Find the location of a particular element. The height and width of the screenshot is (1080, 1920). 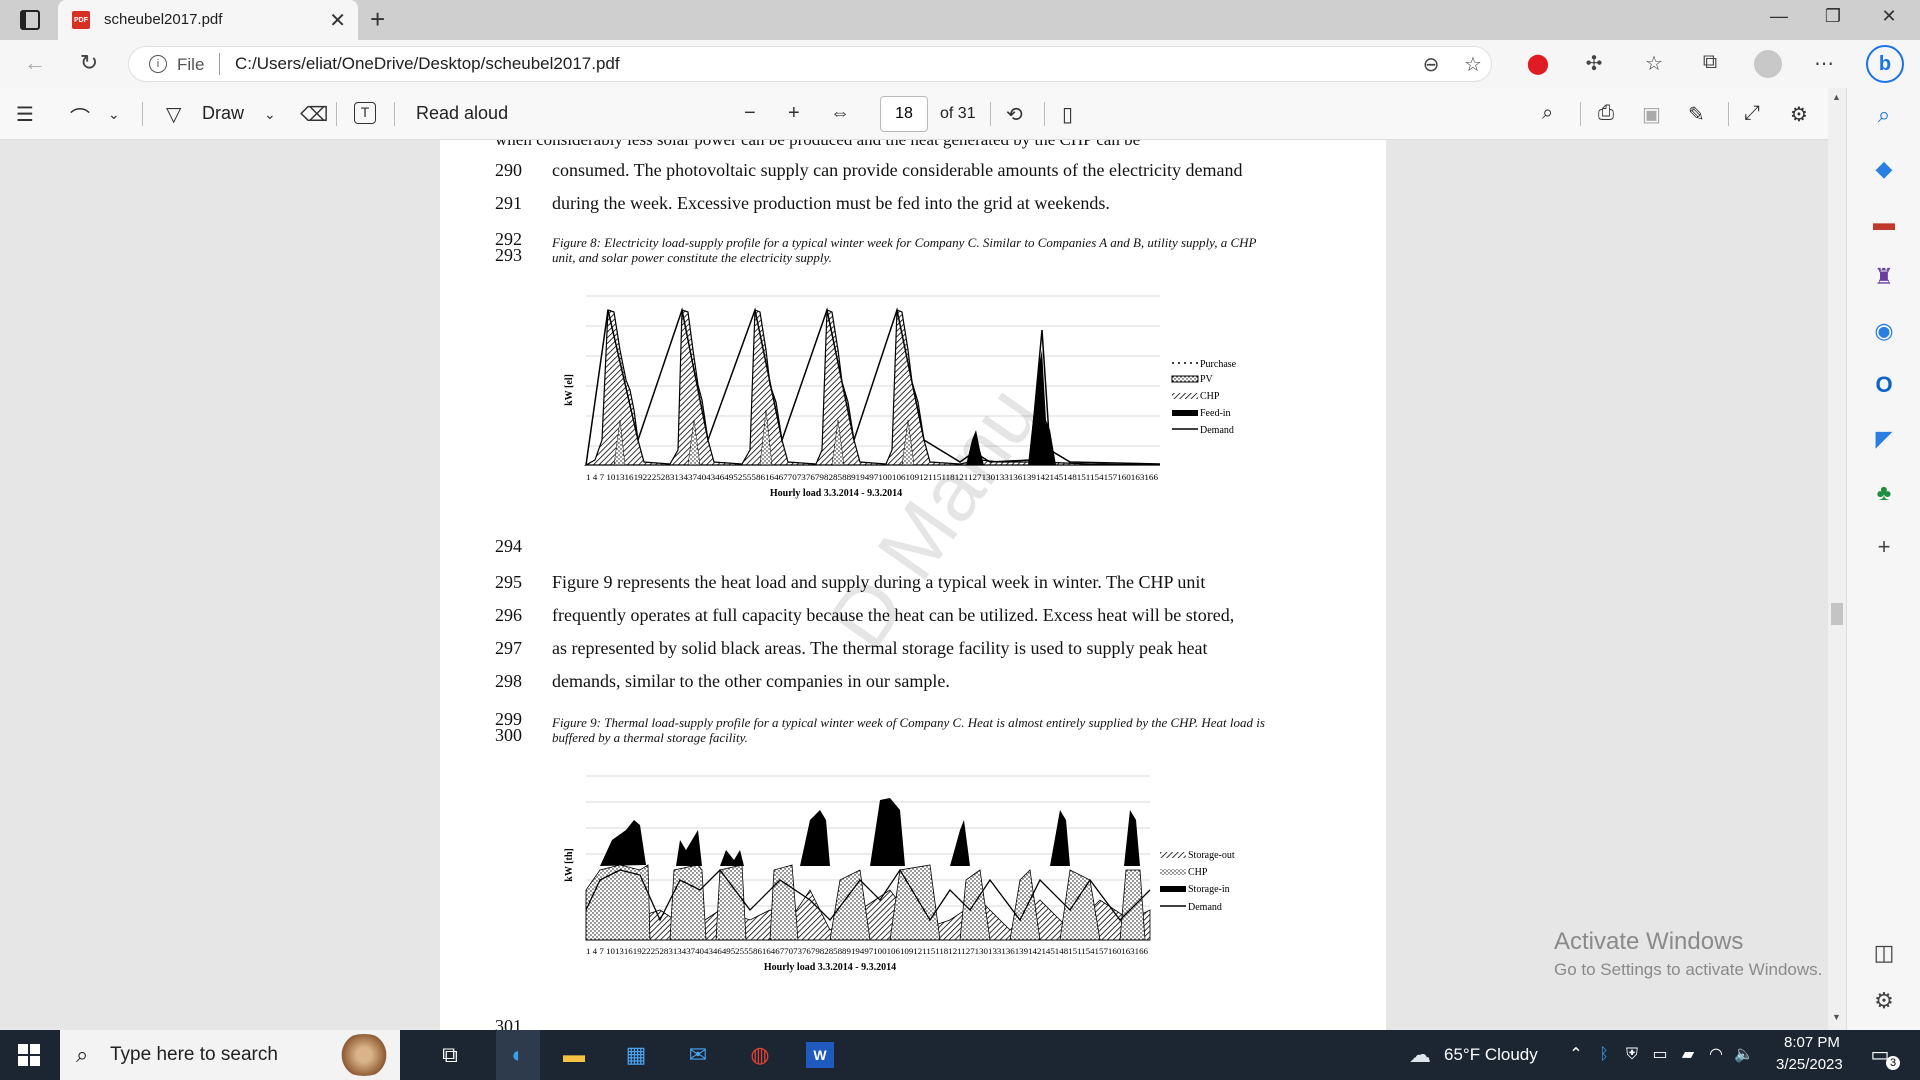

file-explorer-icon: ▬ is located at coordinates (574, 1055).